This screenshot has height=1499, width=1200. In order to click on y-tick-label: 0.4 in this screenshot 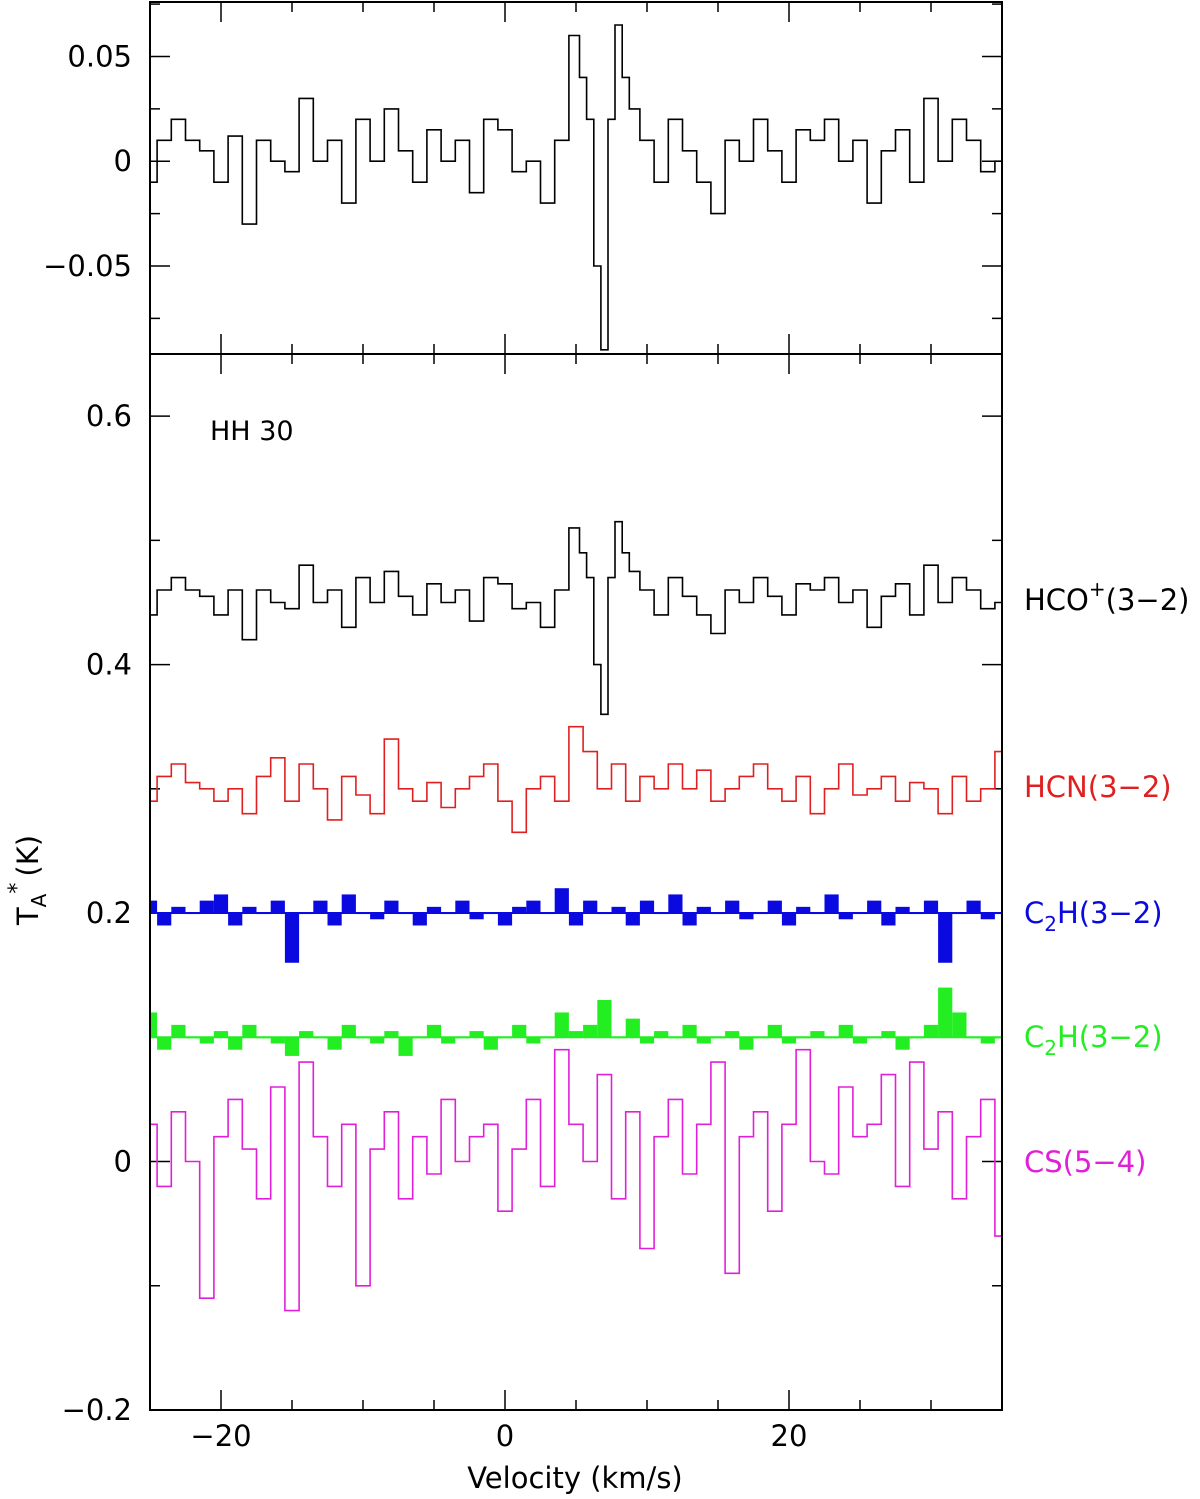, I will do `click(109, 665)`.